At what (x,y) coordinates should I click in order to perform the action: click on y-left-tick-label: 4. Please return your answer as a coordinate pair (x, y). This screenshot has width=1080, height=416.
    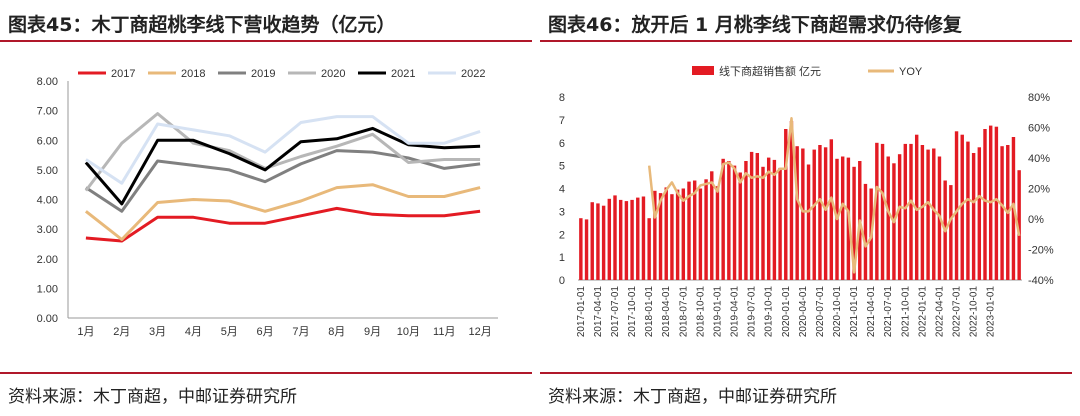
    Looking at the image, I should click on (562, 190).